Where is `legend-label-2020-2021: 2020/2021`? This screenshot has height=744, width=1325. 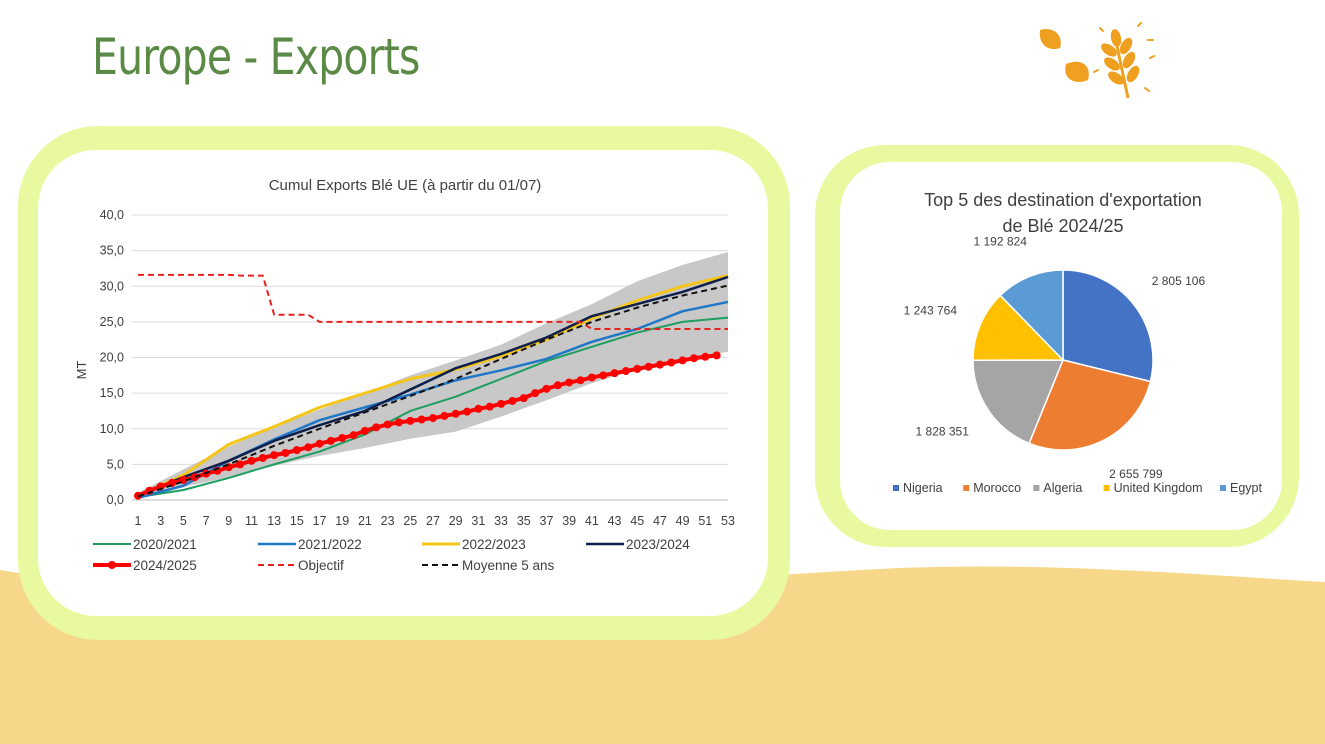
legend-label-2020-2021: 2020/2021 is located at coordinates (165, 544).